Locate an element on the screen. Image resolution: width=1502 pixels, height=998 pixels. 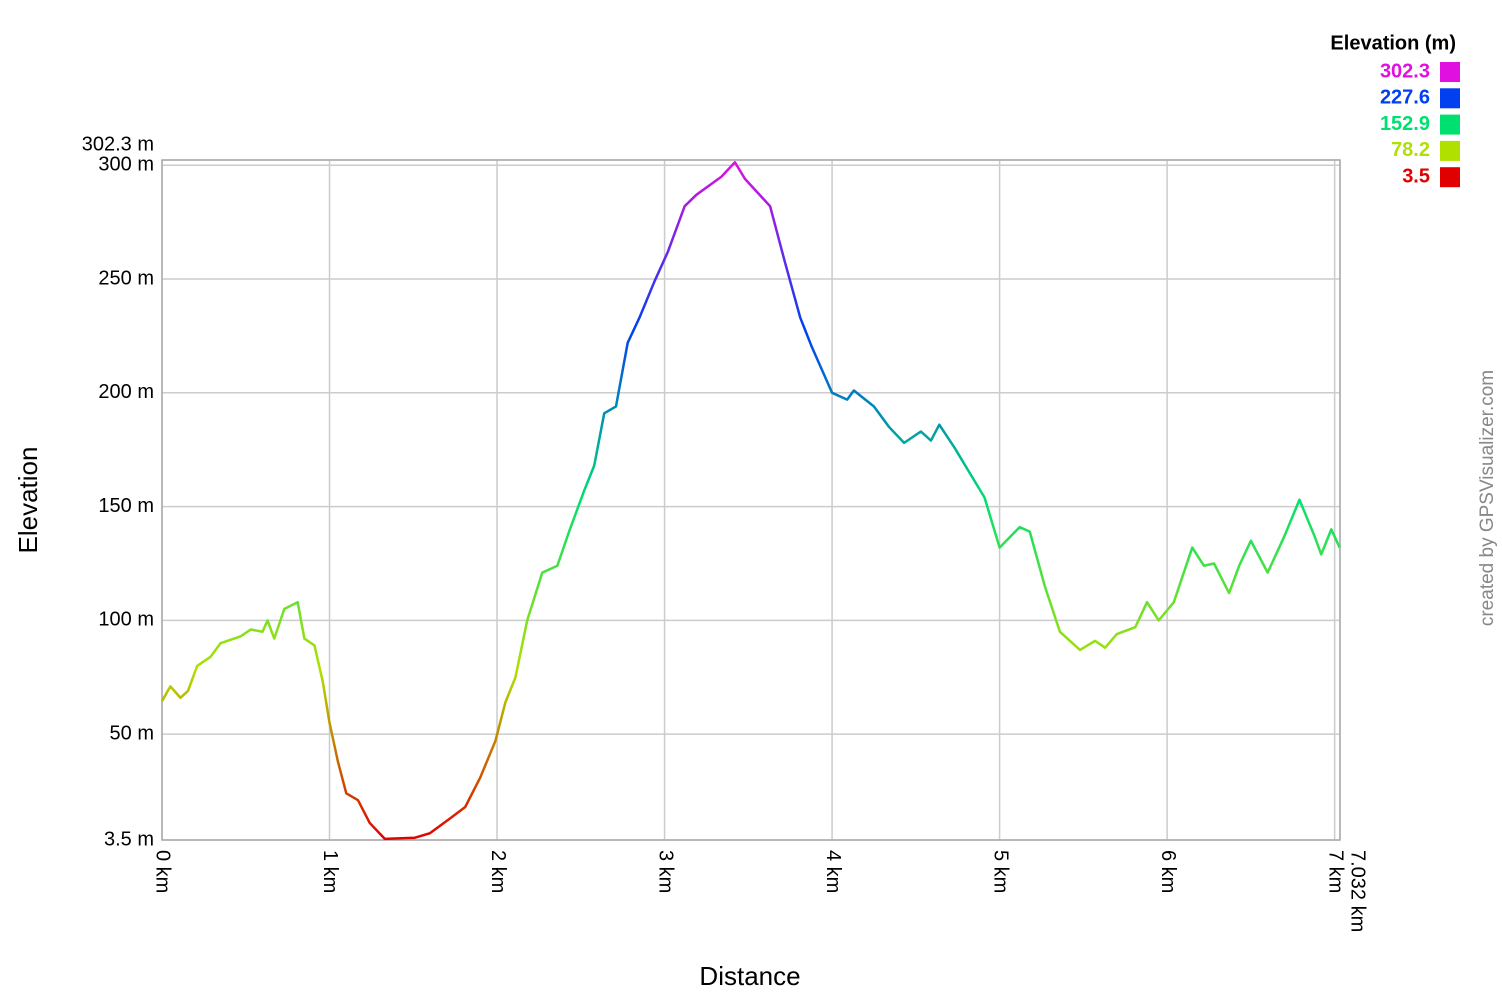
y-axis-title: Elevation is located at coordinates (28, 500).